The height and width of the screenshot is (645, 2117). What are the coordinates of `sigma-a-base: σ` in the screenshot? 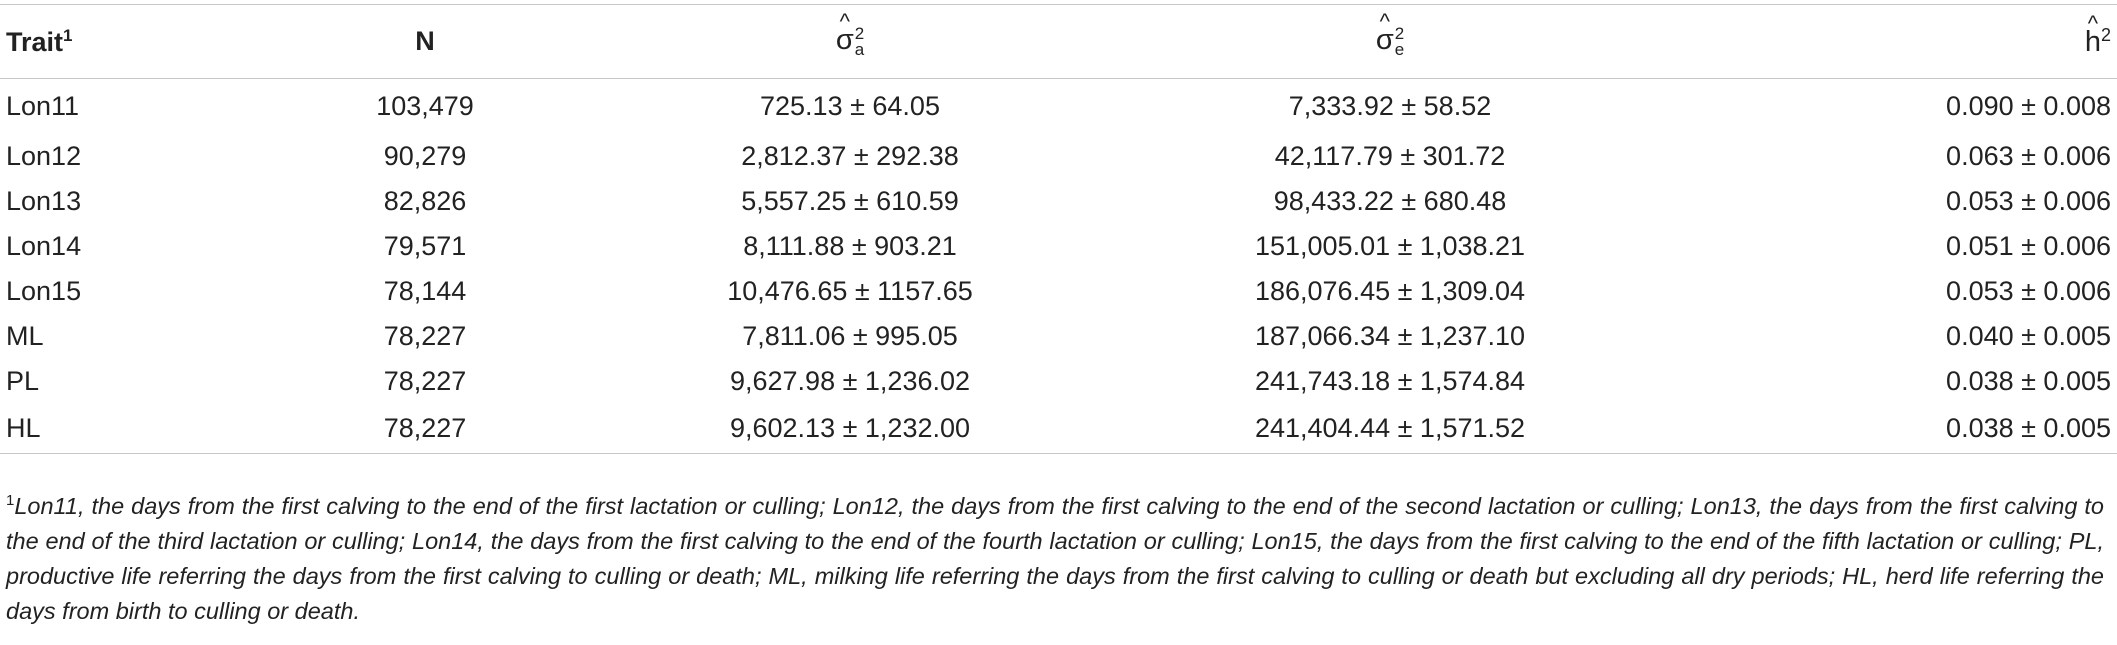 It's located at (844, 39).